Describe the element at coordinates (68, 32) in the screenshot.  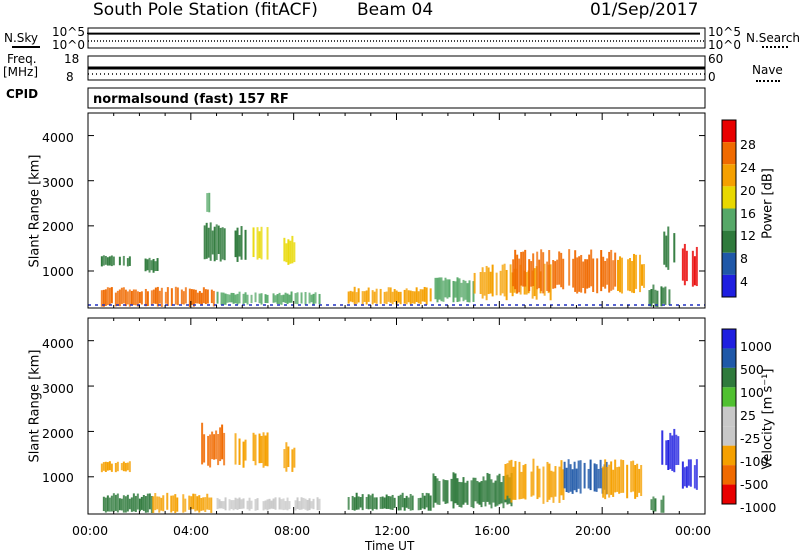
I see `nsky-tick-top: 10^5` at that location.